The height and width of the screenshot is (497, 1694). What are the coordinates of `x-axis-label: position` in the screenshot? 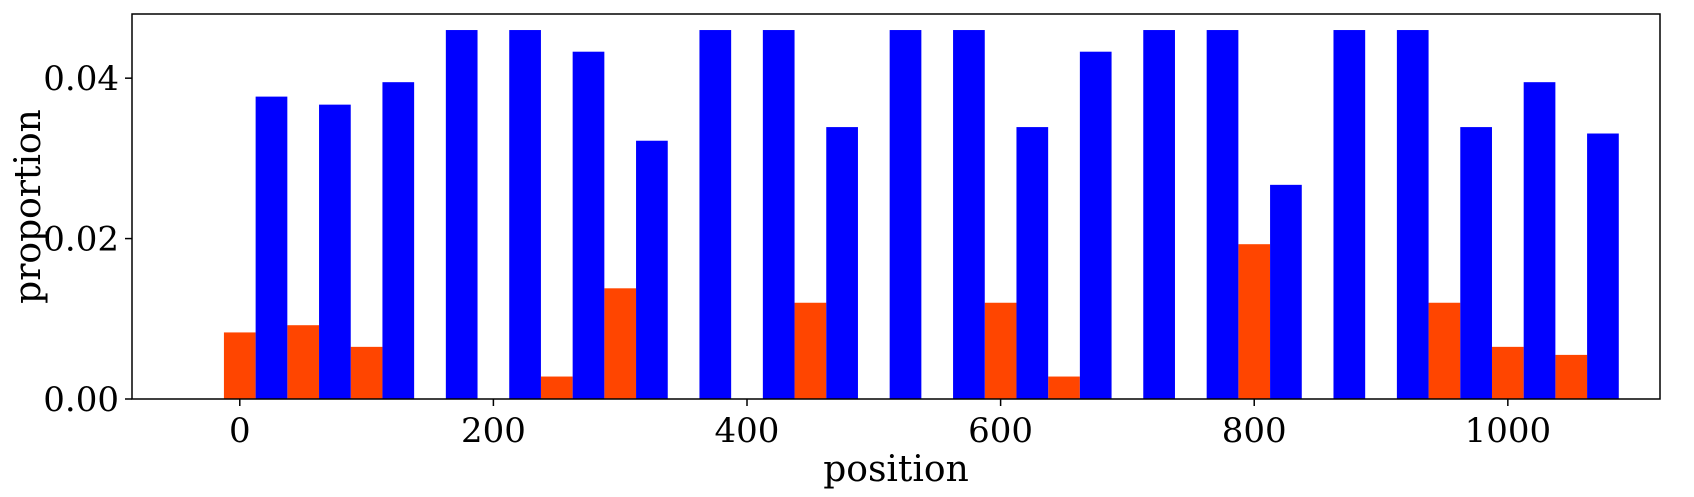 It's located at (896, 469).